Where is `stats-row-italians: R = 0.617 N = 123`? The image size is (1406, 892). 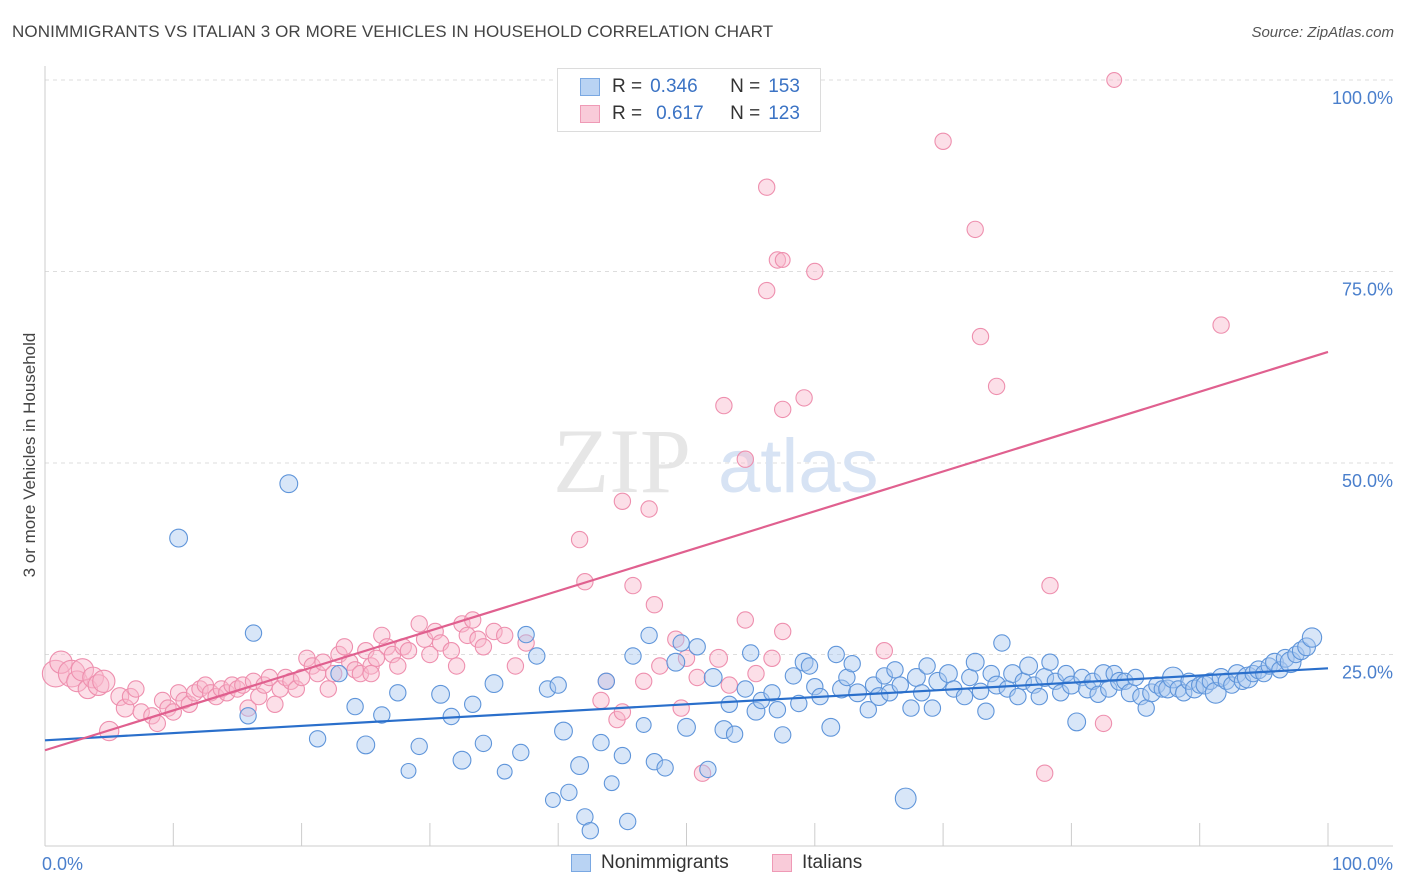
stats-row-italians: R = 0.617 N = 123 is located at coordinates (690, 114).